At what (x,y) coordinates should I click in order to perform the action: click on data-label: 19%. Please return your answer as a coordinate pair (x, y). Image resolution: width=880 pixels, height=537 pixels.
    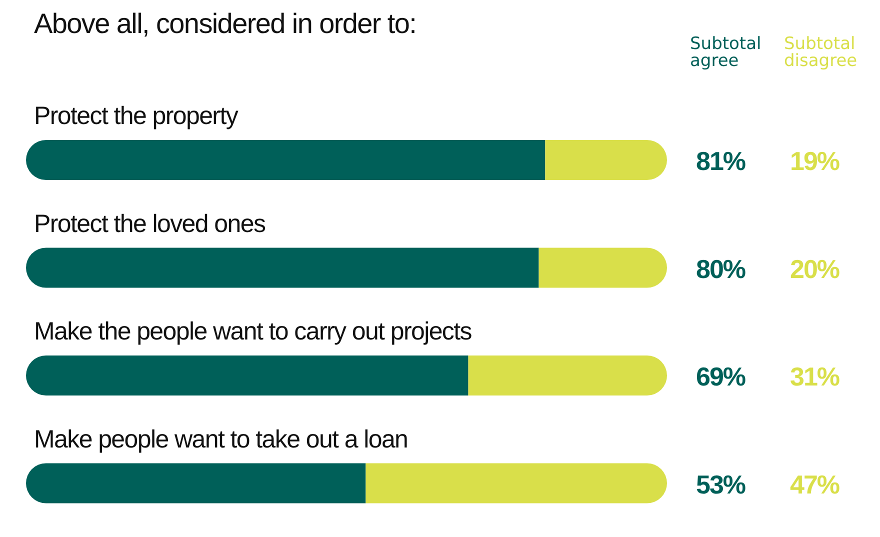
    Looking at the image, I should click on (815, 161).